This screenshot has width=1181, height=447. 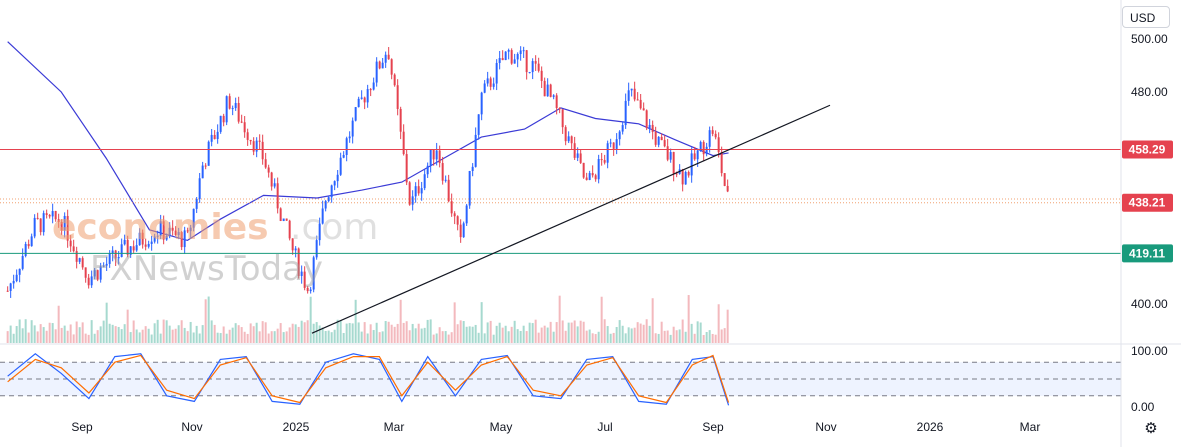 I want to click on price-tag, so click(x=1147, y=149).